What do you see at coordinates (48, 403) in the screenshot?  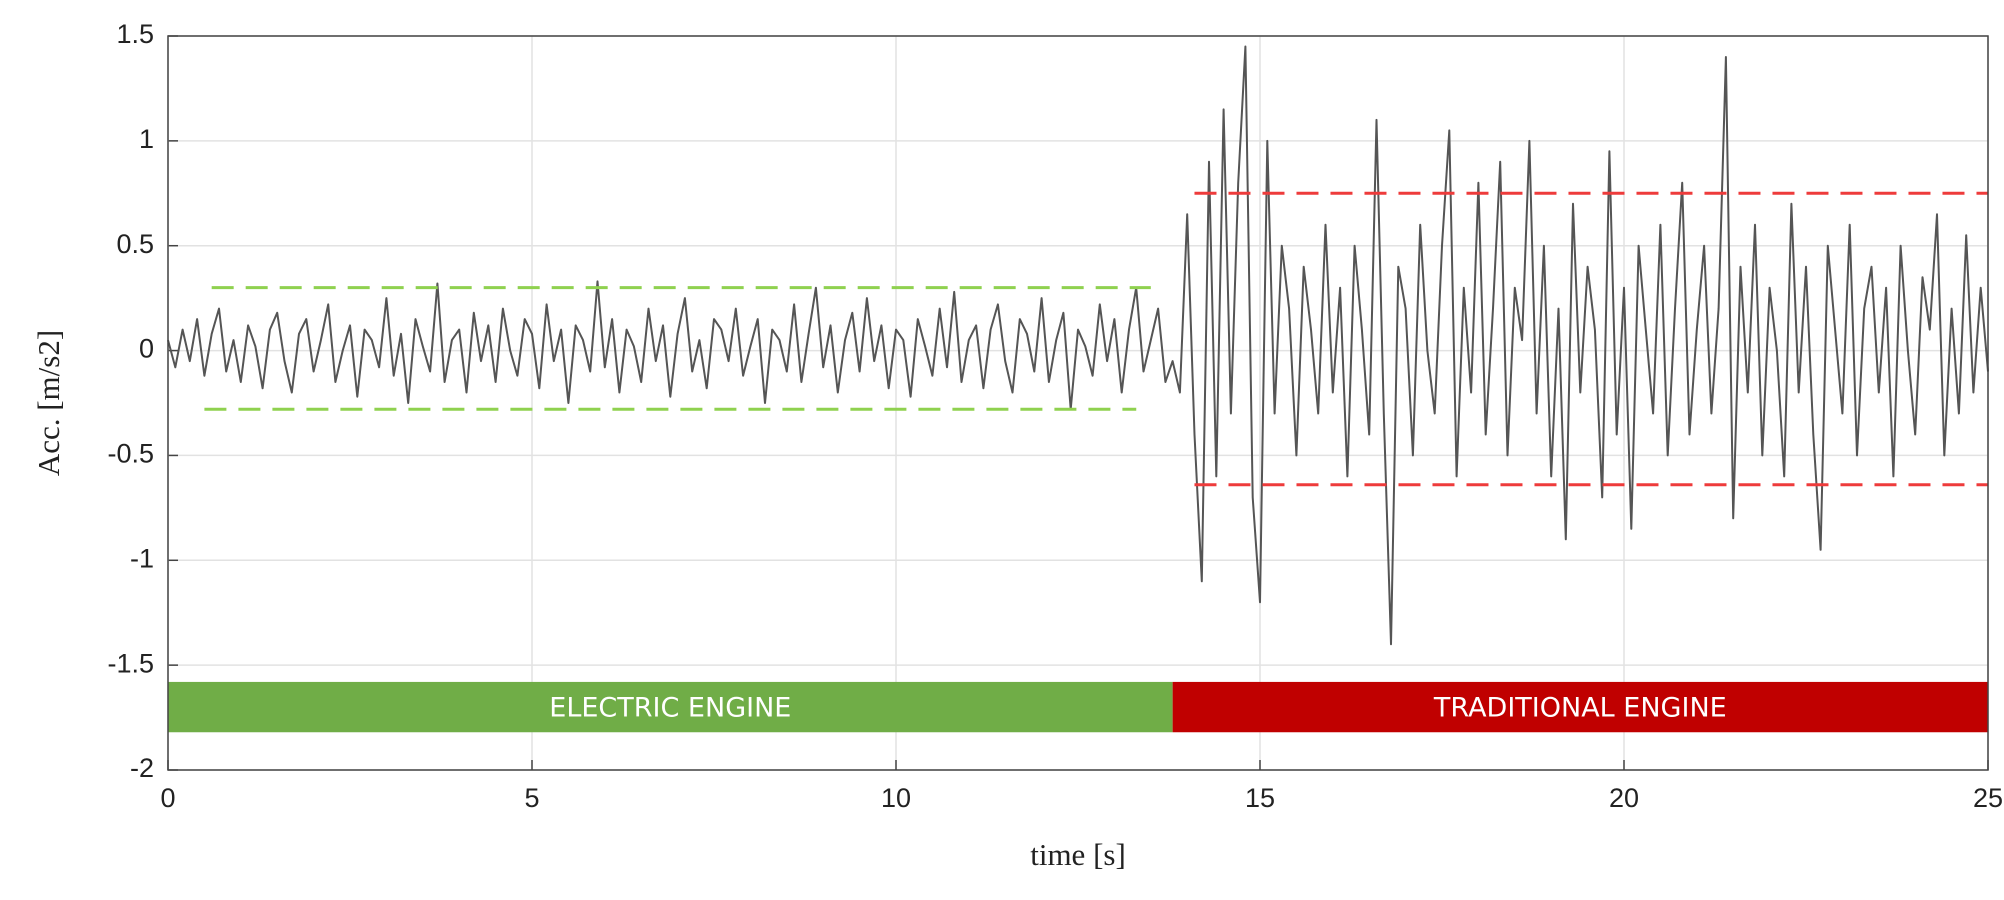 I see `y-axis-label: Acc. [m/s2]` at bounding box center [48, 403].